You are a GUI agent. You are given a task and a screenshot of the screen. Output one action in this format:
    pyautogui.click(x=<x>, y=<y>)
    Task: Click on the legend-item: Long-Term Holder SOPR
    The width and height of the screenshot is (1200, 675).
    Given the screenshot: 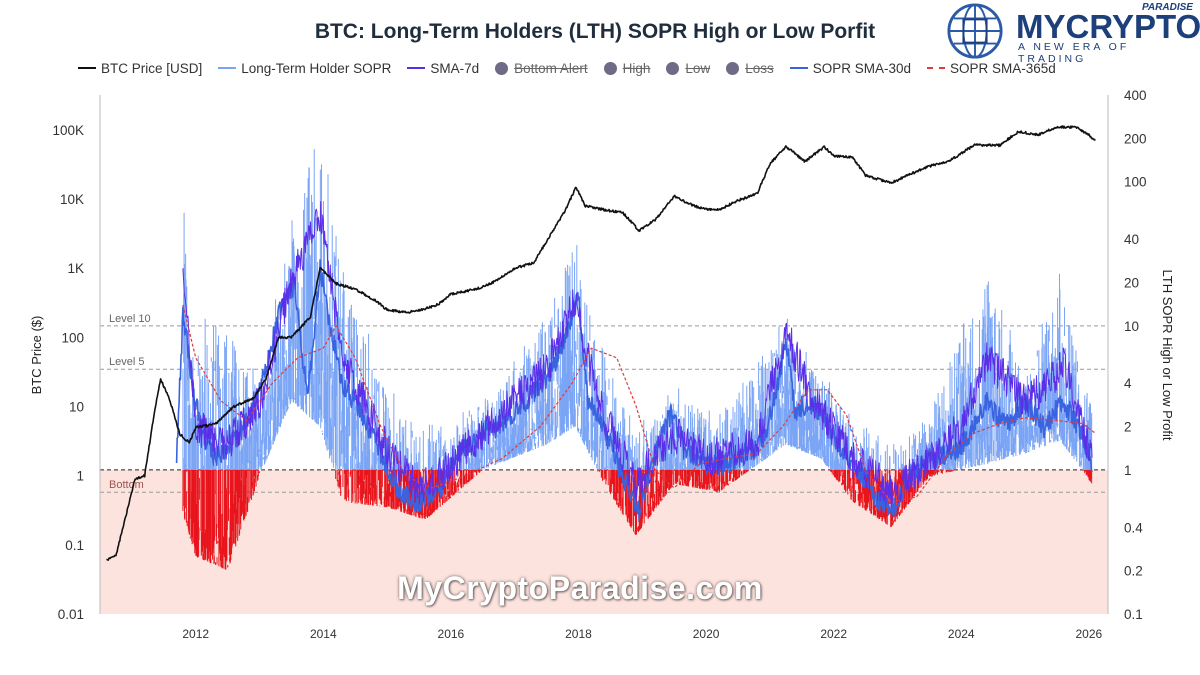 What is the action you would take?
    pyautogui.click(x=304, y=68)
    